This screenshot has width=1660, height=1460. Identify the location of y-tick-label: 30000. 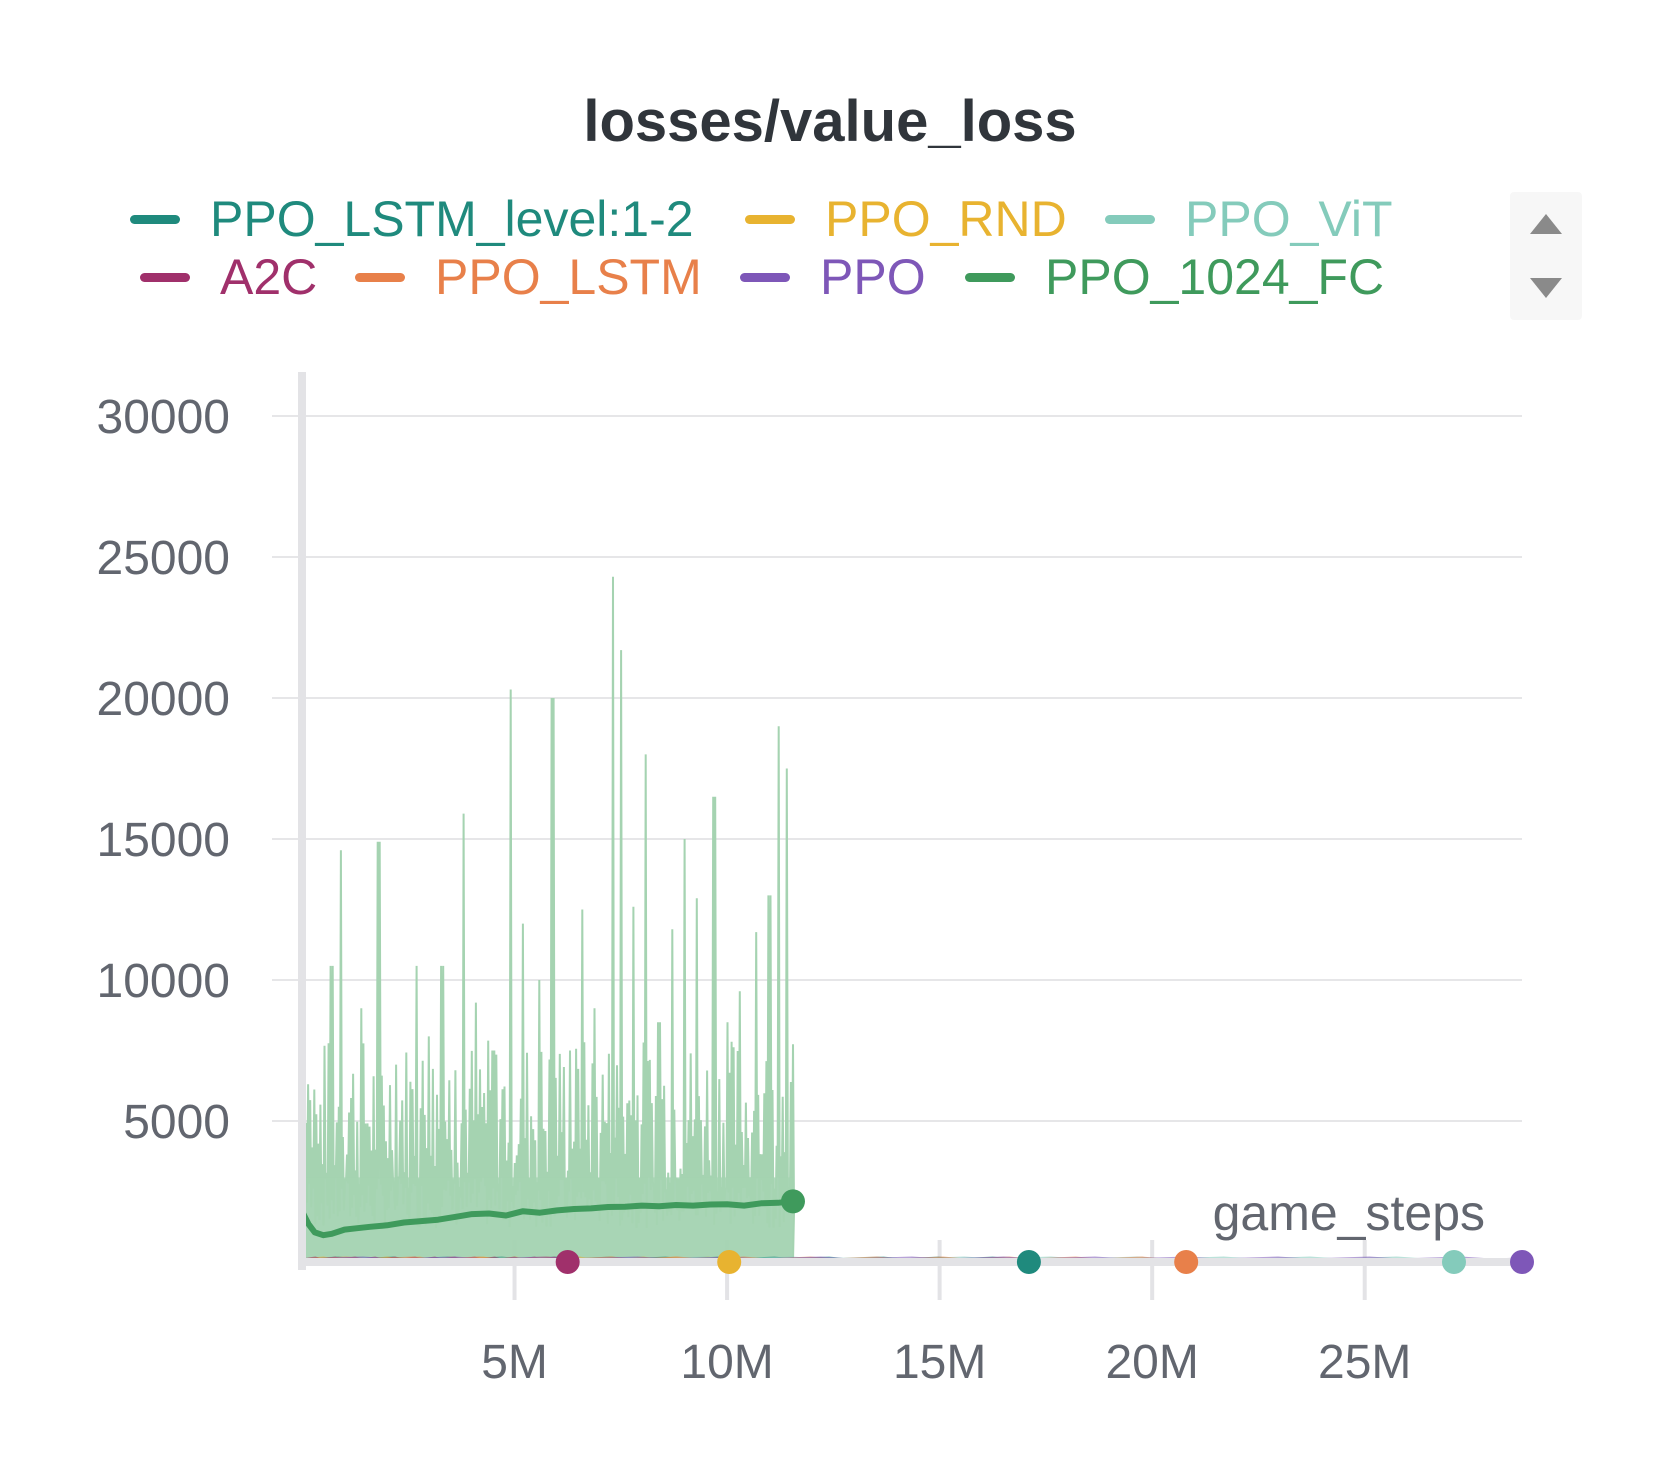
(163, 417).